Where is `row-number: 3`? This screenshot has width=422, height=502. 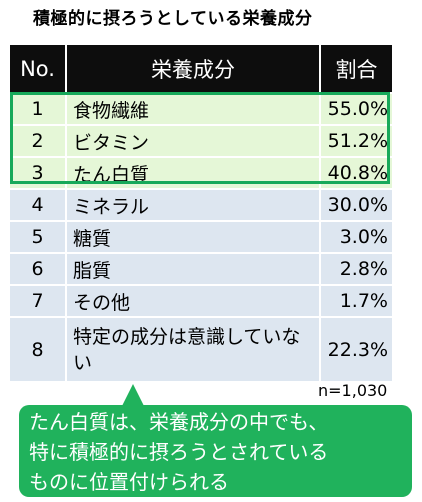 row-number: 3 is located at coordinates (38, 173).